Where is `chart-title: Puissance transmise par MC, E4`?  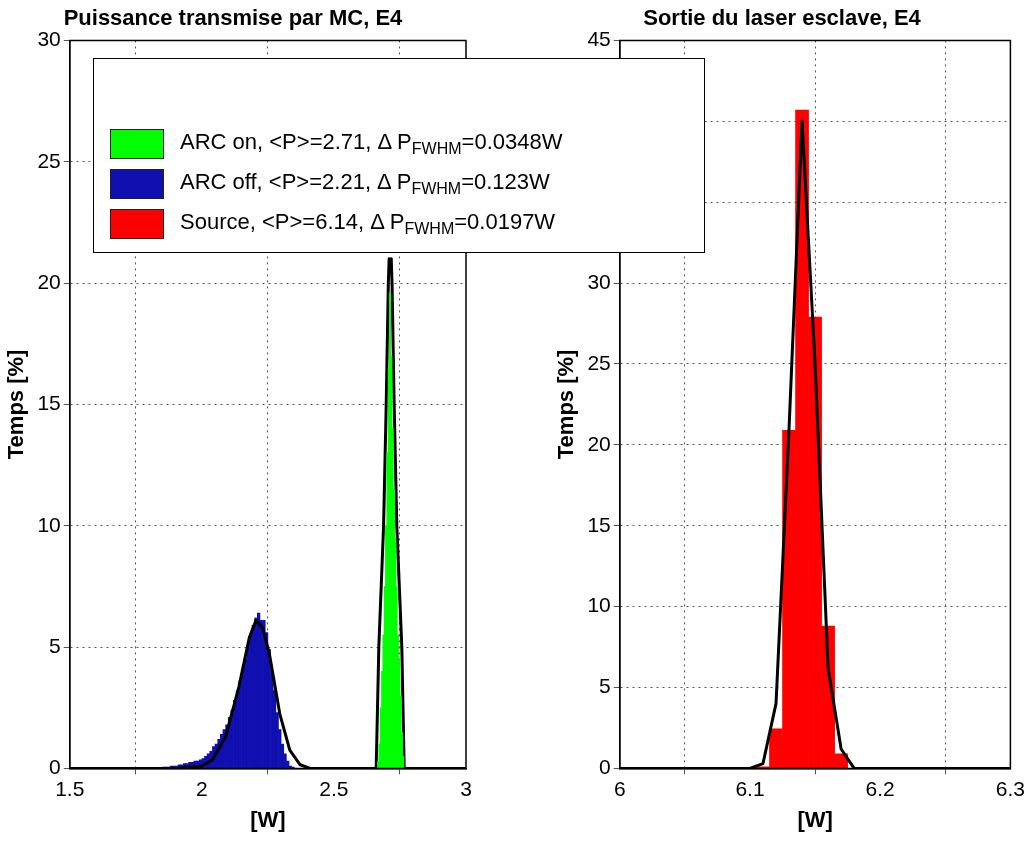
chart-title: Puissance transmise par MC, E4 is located at coordinates (233, 18).